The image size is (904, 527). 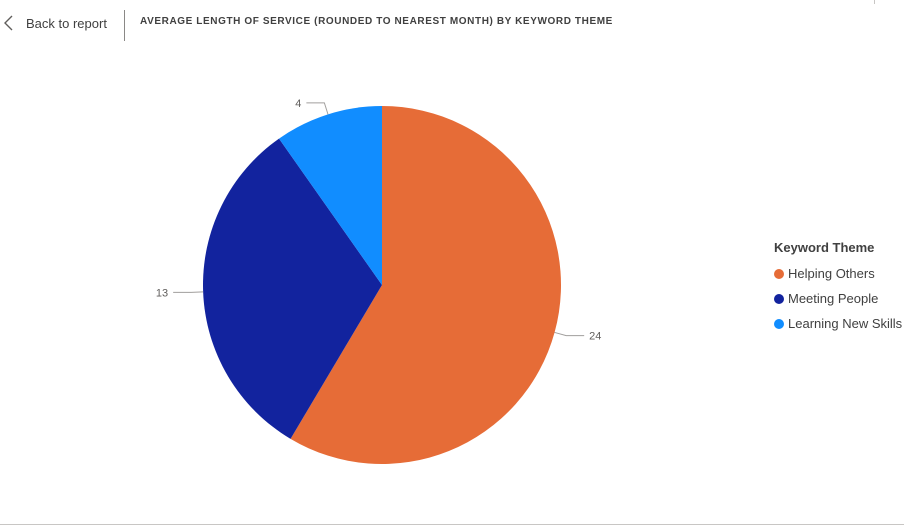 What do you see at coordinates (824, 247) in the screenshot?
I see `legend-title: Keyword Theme` at bounding box center [824, 247].